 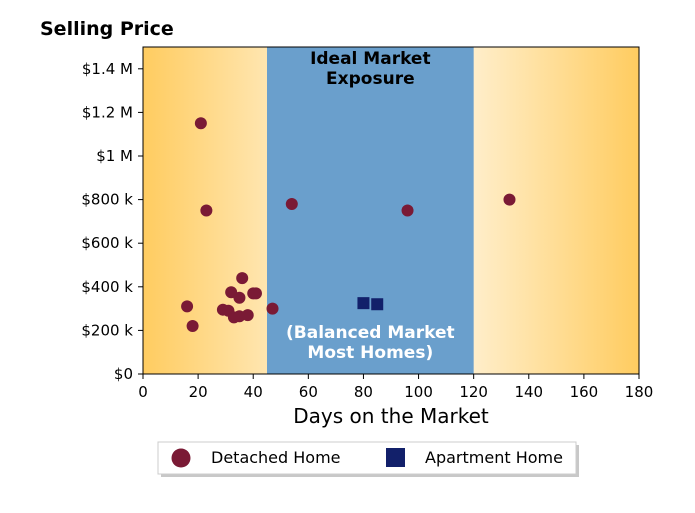 I want to click on y-tick-label: $1.4 M, so click(x=107, y=69).